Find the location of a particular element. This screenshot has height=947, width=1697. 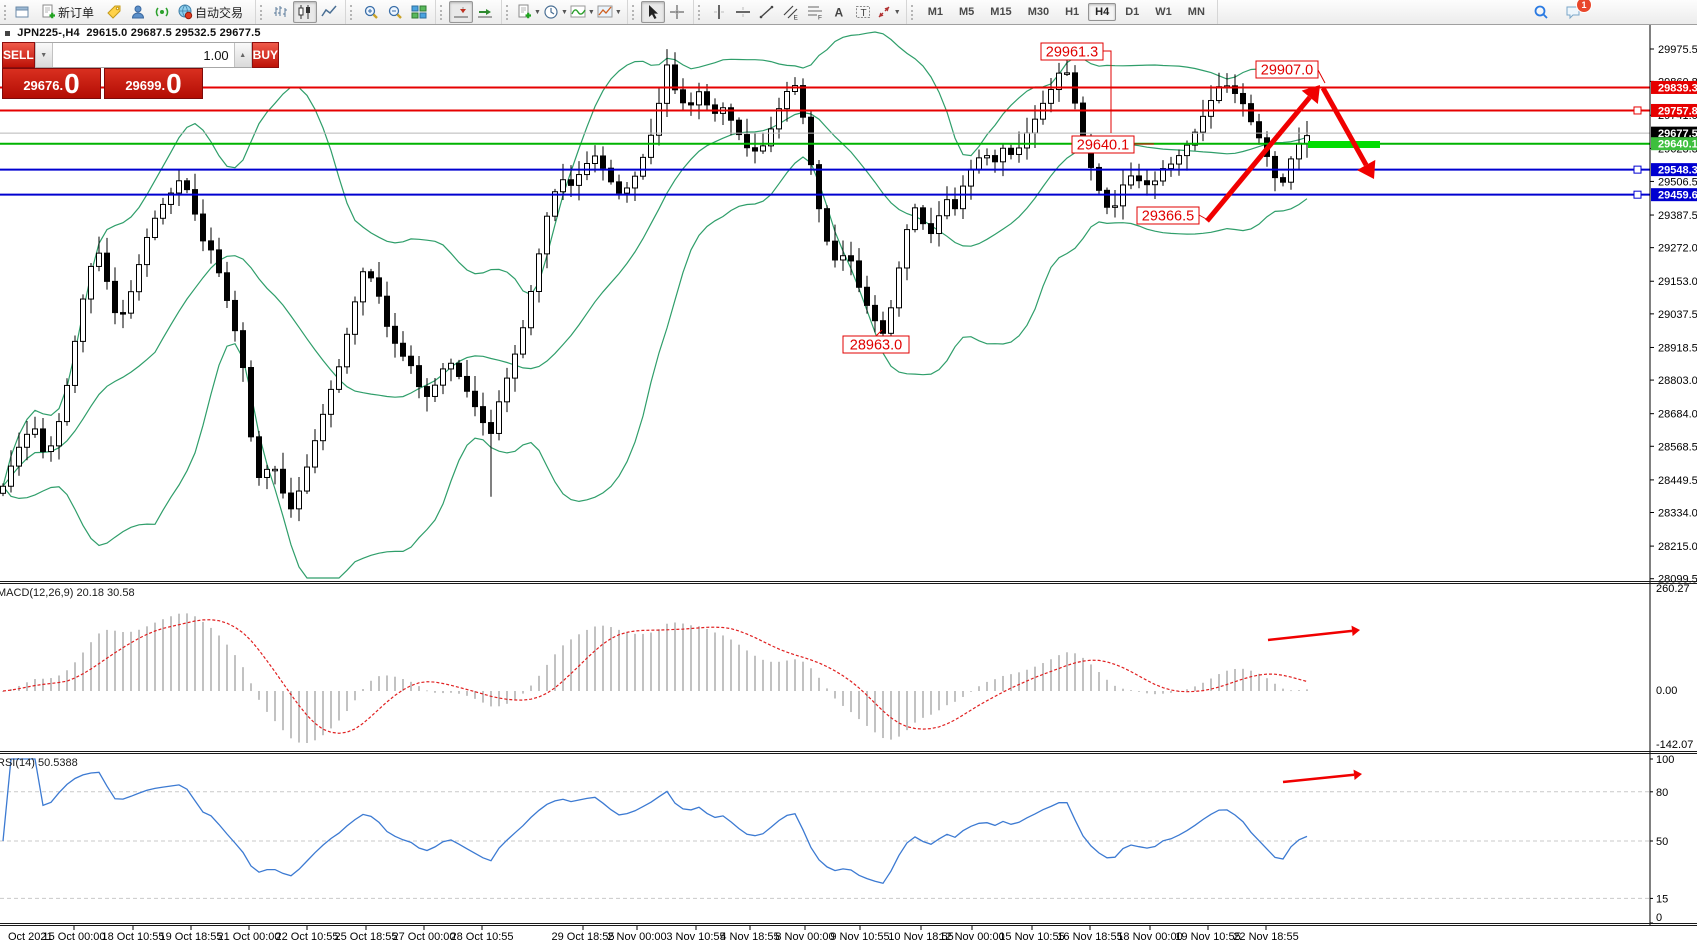

horizontal-level-lines is located at coordinates (825, 142).